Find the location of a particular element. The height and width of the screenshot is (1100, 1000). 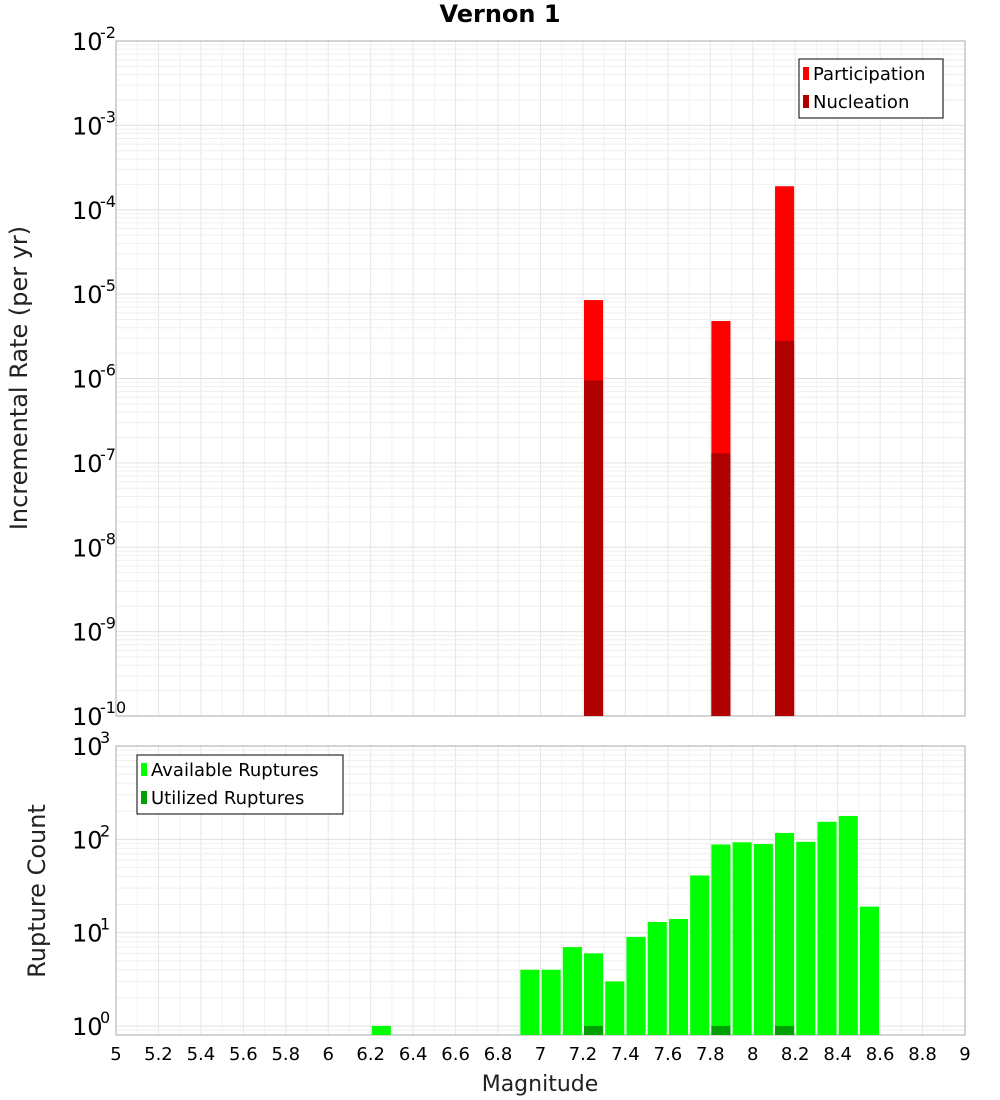

rate-bars is located at coordinates (689, 451).